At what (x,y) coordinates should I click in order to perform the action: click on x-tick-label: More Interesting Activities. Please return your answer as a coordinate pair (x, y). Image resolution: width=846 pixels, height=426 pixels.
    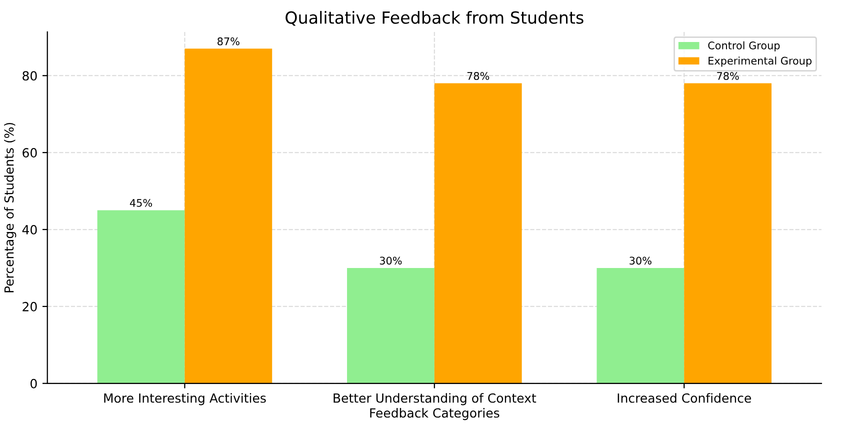
    Looking at the image, I should click on (185, 399).